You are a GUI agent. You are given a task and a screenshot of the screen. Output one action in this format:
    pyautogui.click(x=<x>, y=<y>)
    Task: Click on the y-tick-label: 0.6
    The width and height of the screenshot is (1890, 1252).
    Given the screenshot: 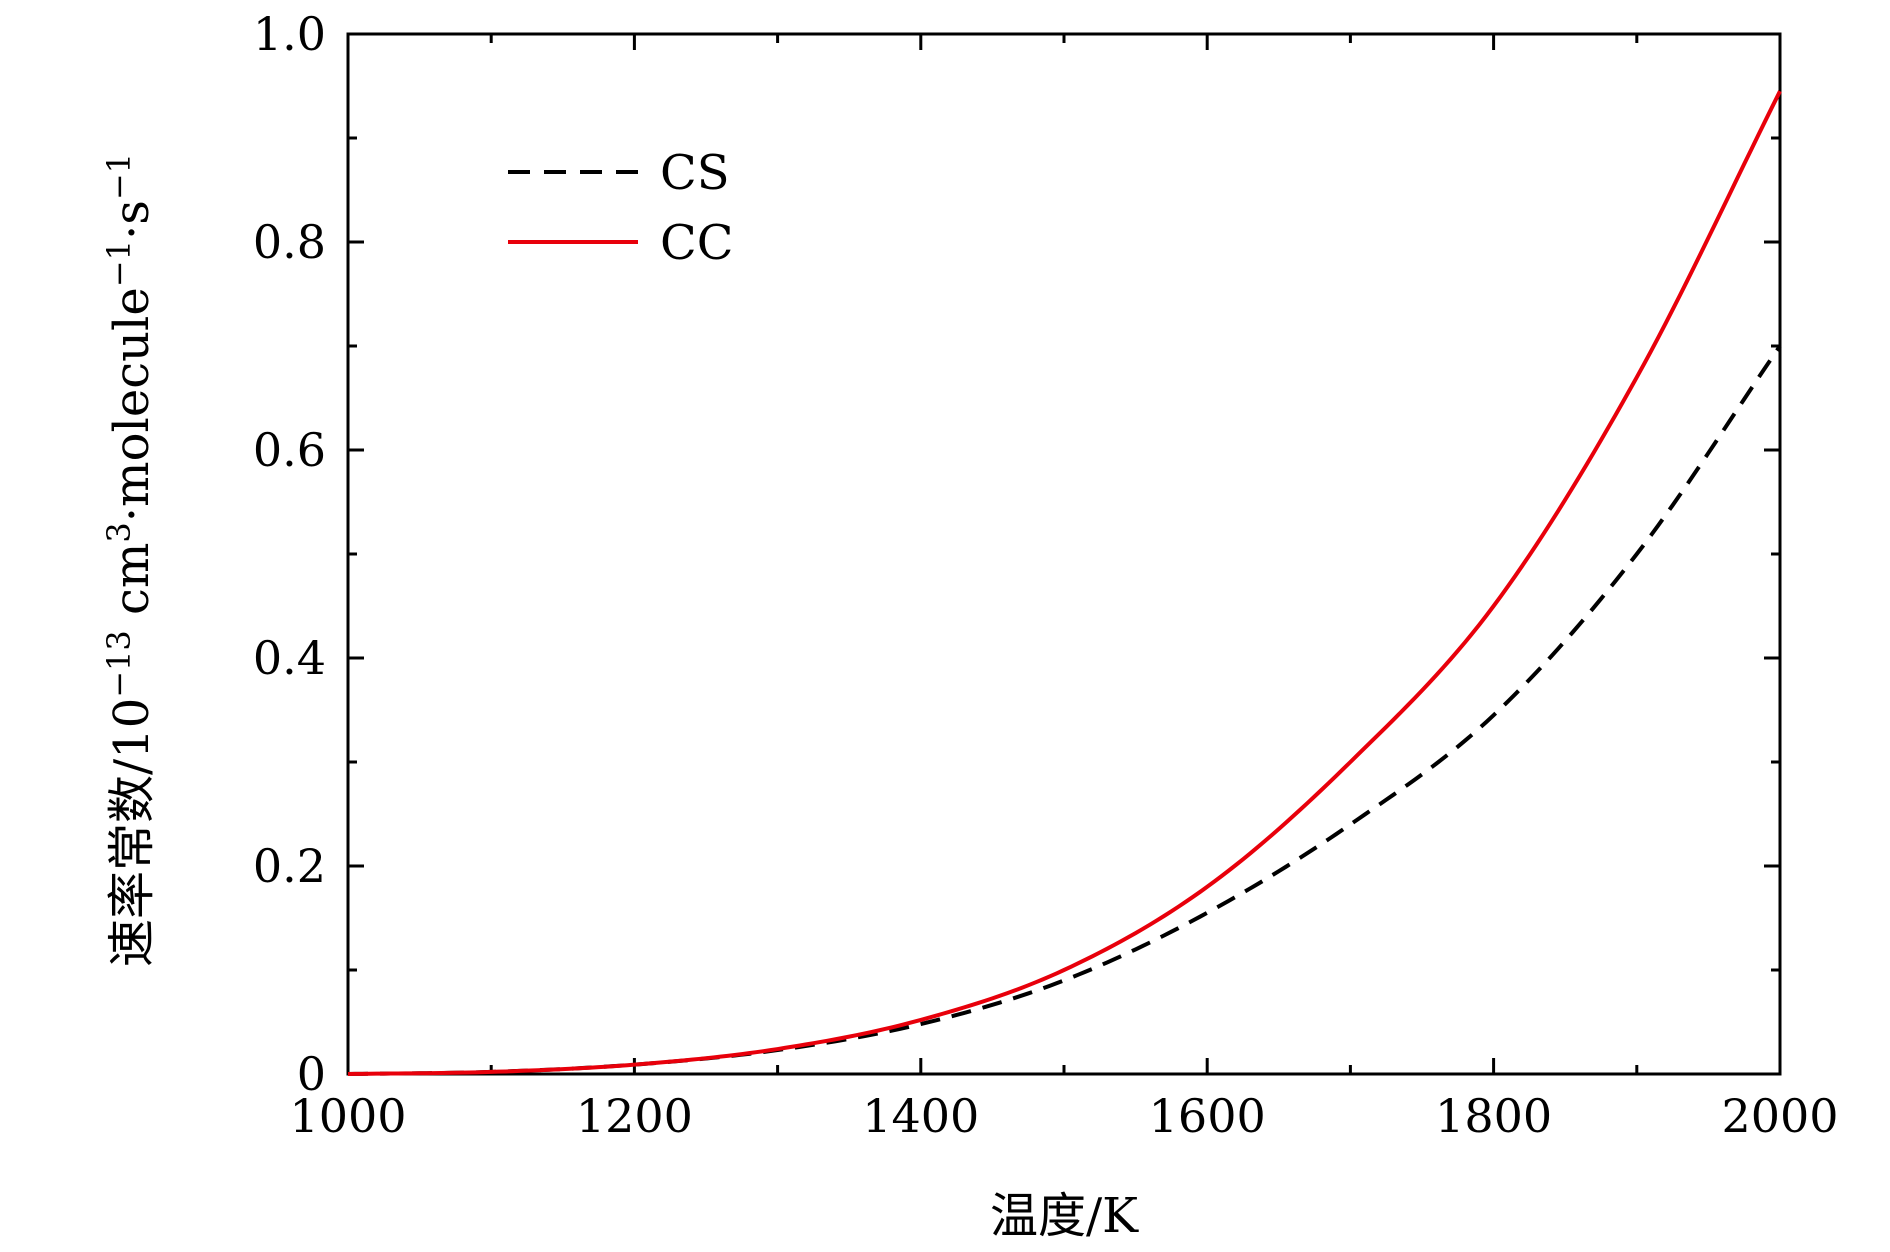 What is the action you would take?
    pyautogui.click(x=289, y=450)
    